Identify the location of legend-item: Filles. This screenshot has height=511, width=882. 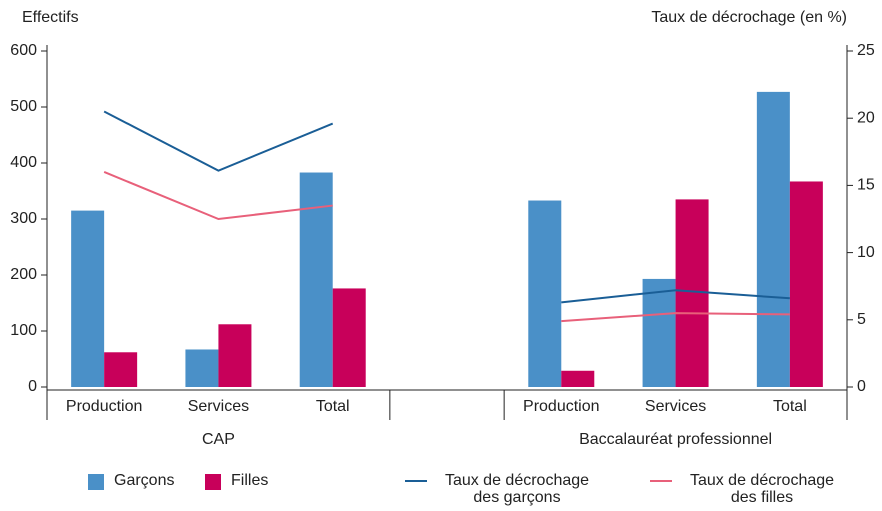
(236, 481).